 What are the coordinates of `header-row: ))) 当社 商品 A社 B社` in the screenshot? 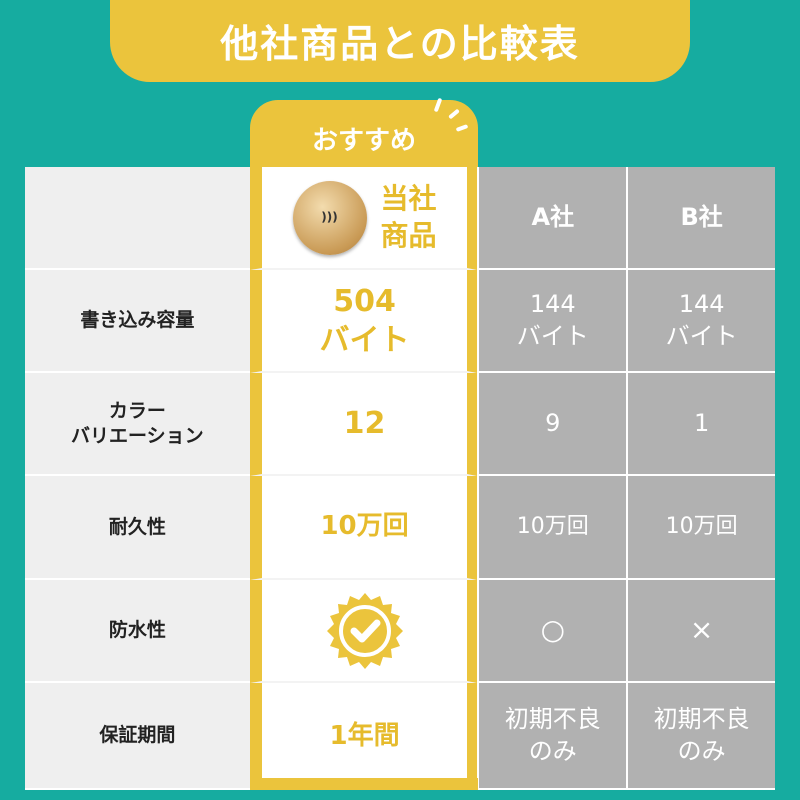 It's located at (400, 218).